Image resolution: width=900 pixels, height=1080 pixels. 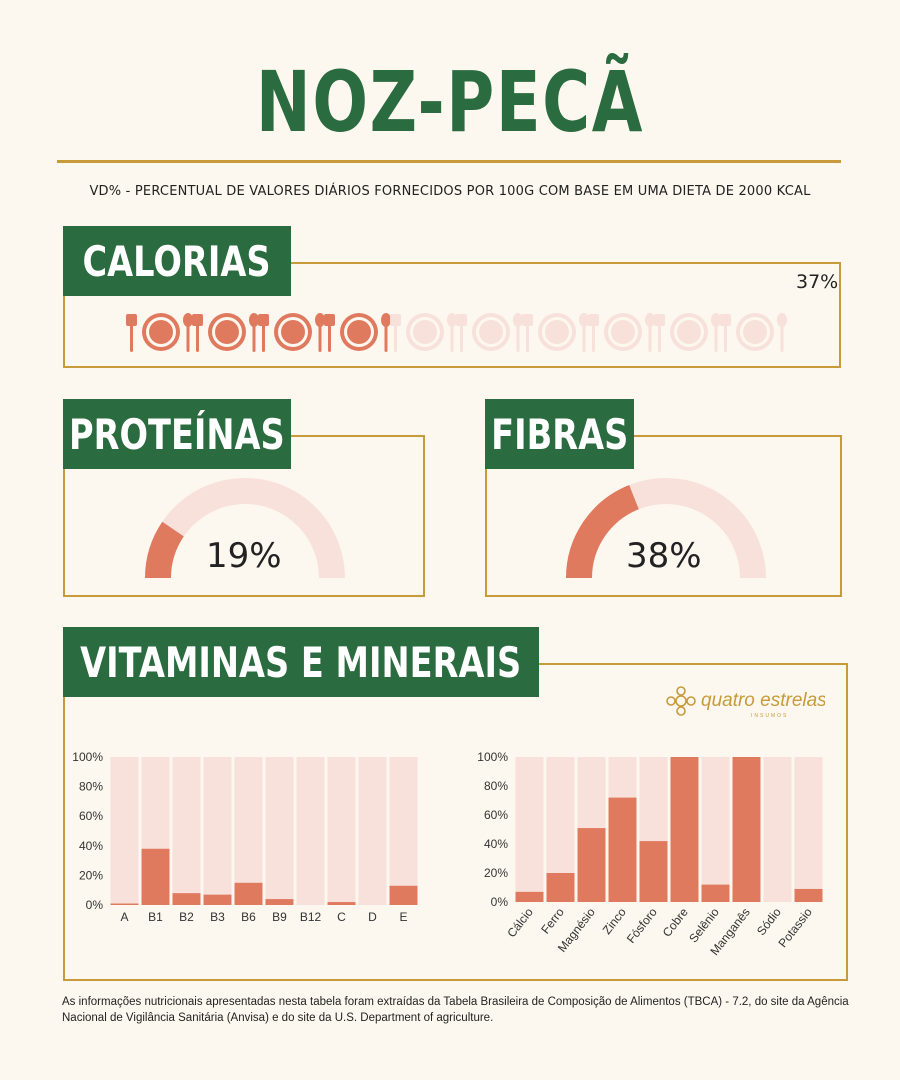 I want to click on x-tick-label: Cobre, so click(x=675, y=922).